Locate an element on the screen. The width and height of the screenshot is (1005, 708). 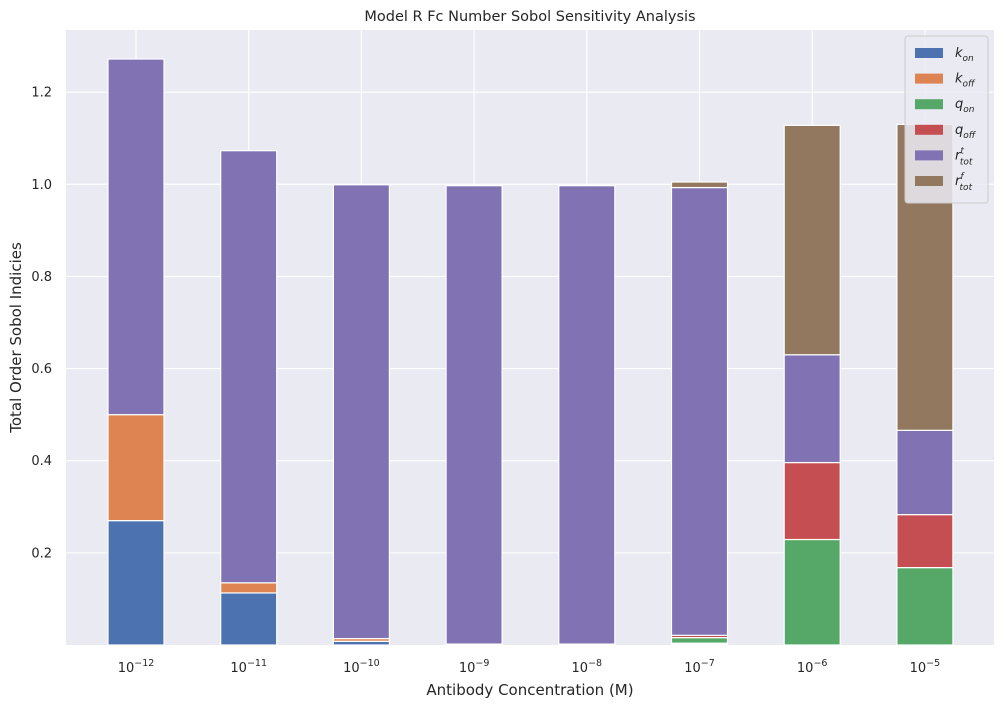
legend-label: rt tot is located at coordinates (964, 156).